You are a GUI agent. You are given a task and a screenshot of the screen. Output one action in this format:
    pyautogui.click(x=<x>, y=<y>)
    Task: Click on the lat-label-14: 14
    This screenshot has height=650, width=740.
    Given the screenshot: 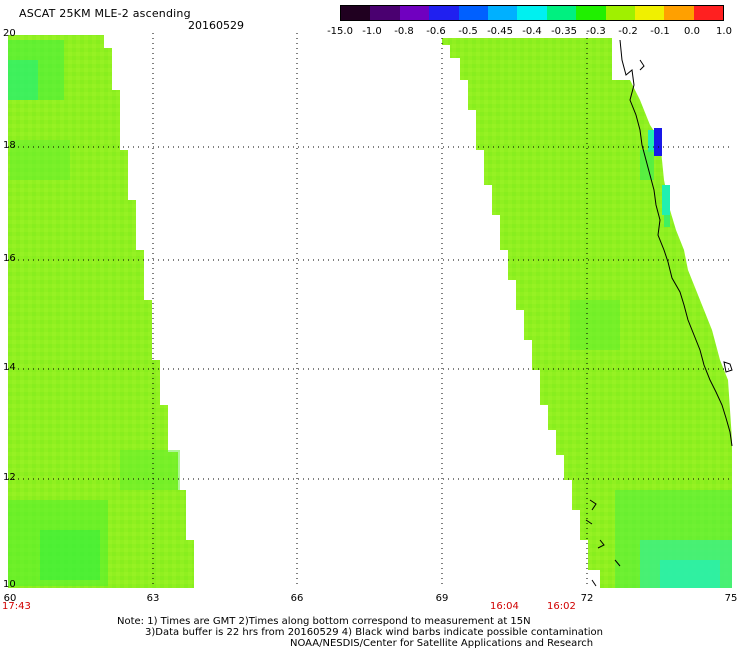 What is the action you would take?
    pyautogui.click(x=9, y=367)
    